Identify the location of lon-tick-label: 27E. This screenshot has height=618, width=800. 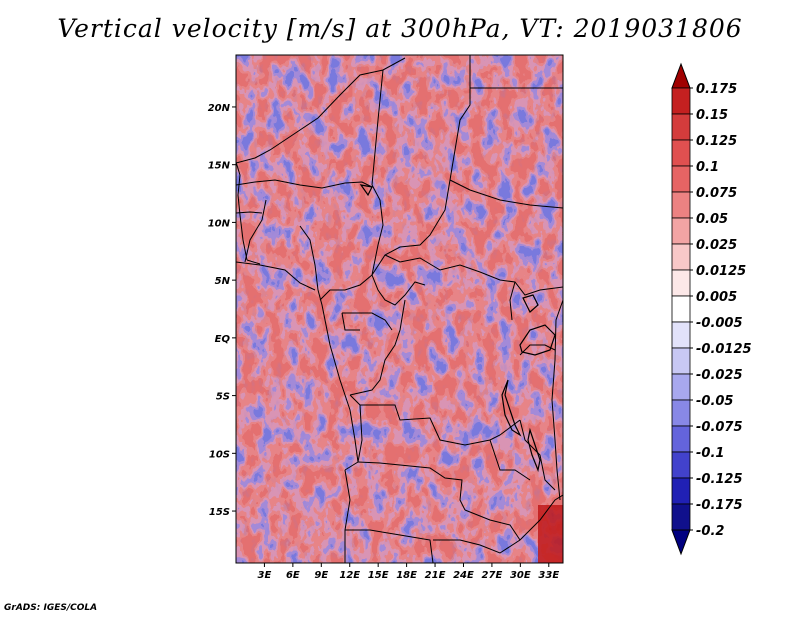
(492, 575).